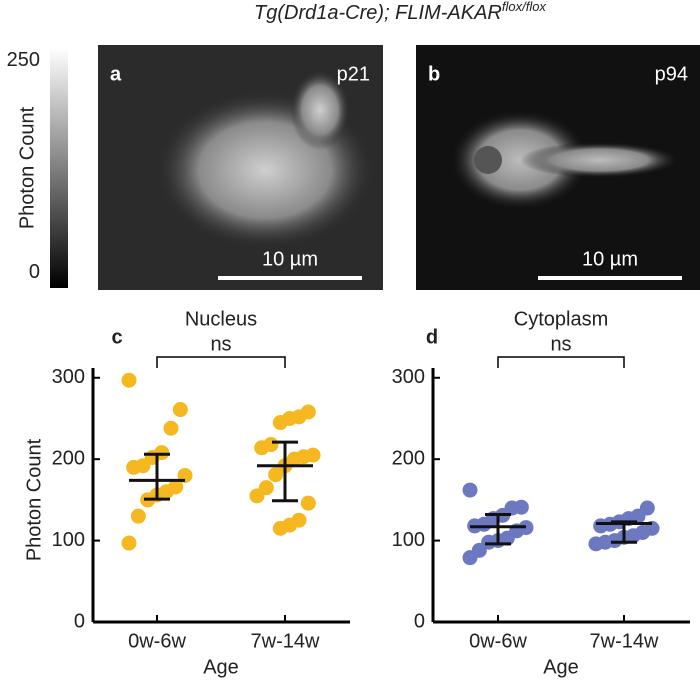 The height and width of the screenshot is (693, 700). Describe the element at coordinates (561, 319) in the screenshot. I see `chart-title: Cytoplasm` at that location.